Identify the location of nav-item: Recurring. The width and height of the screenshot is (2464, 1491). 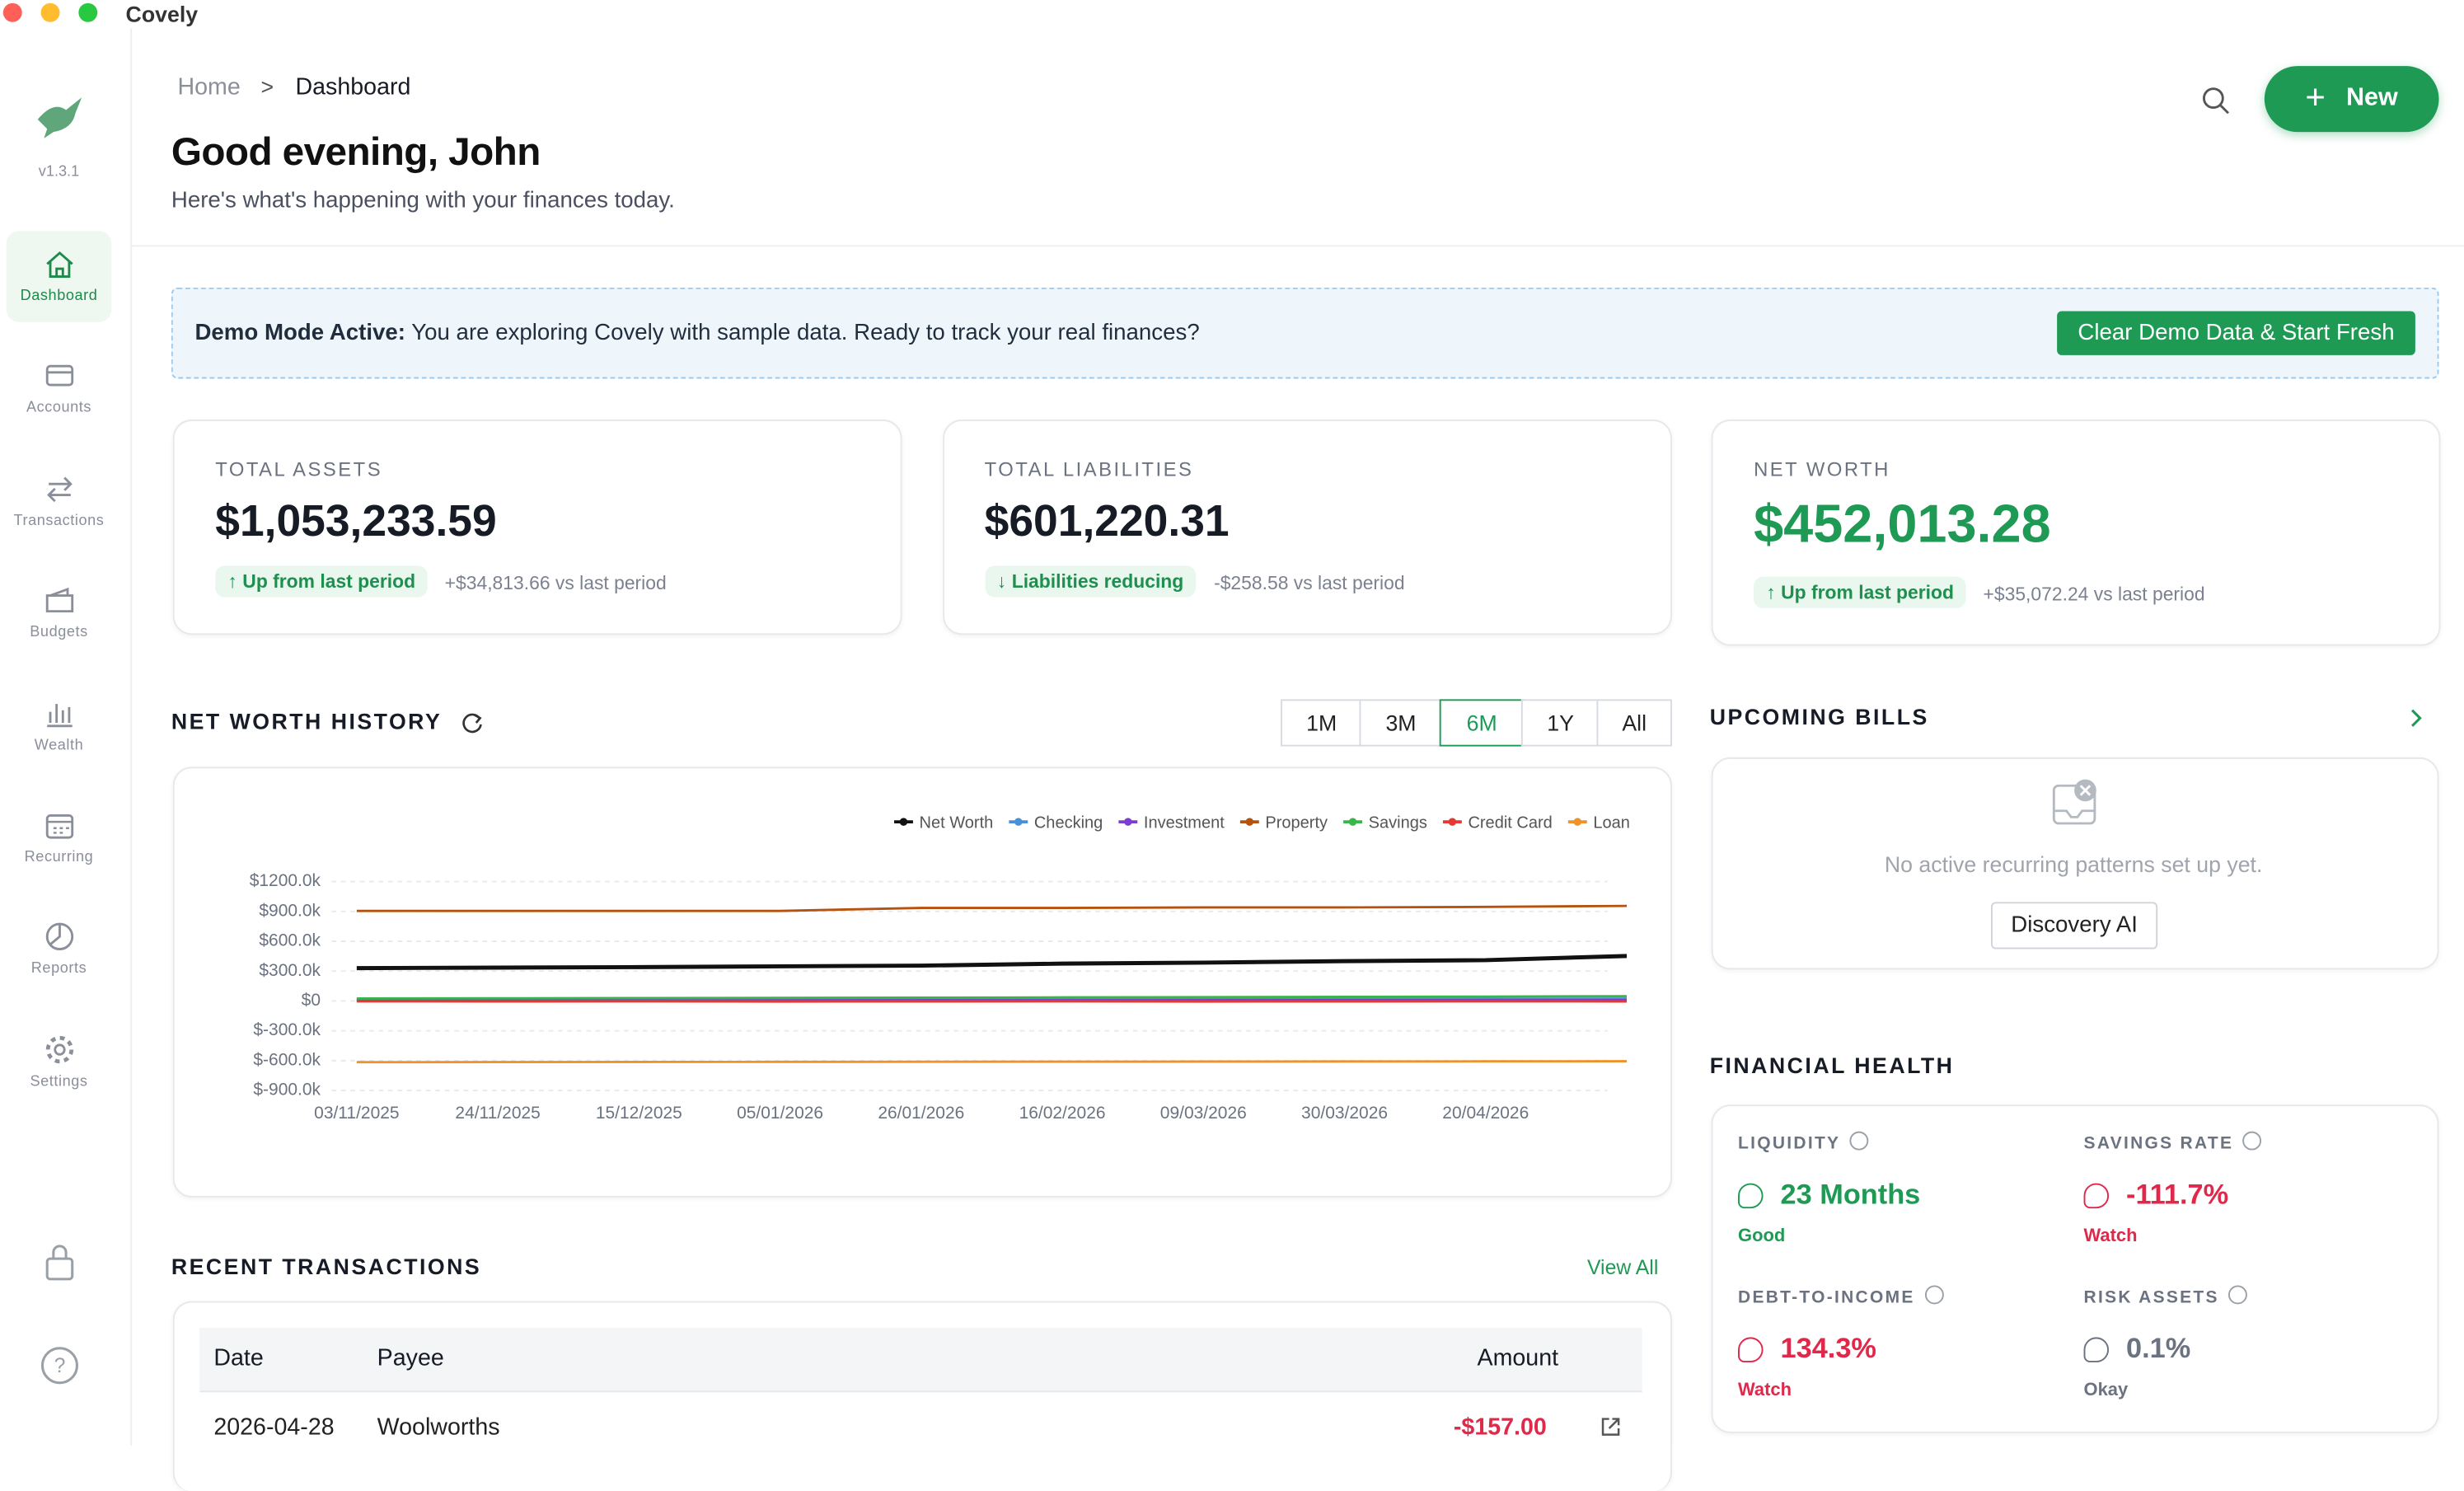
(60, 838).